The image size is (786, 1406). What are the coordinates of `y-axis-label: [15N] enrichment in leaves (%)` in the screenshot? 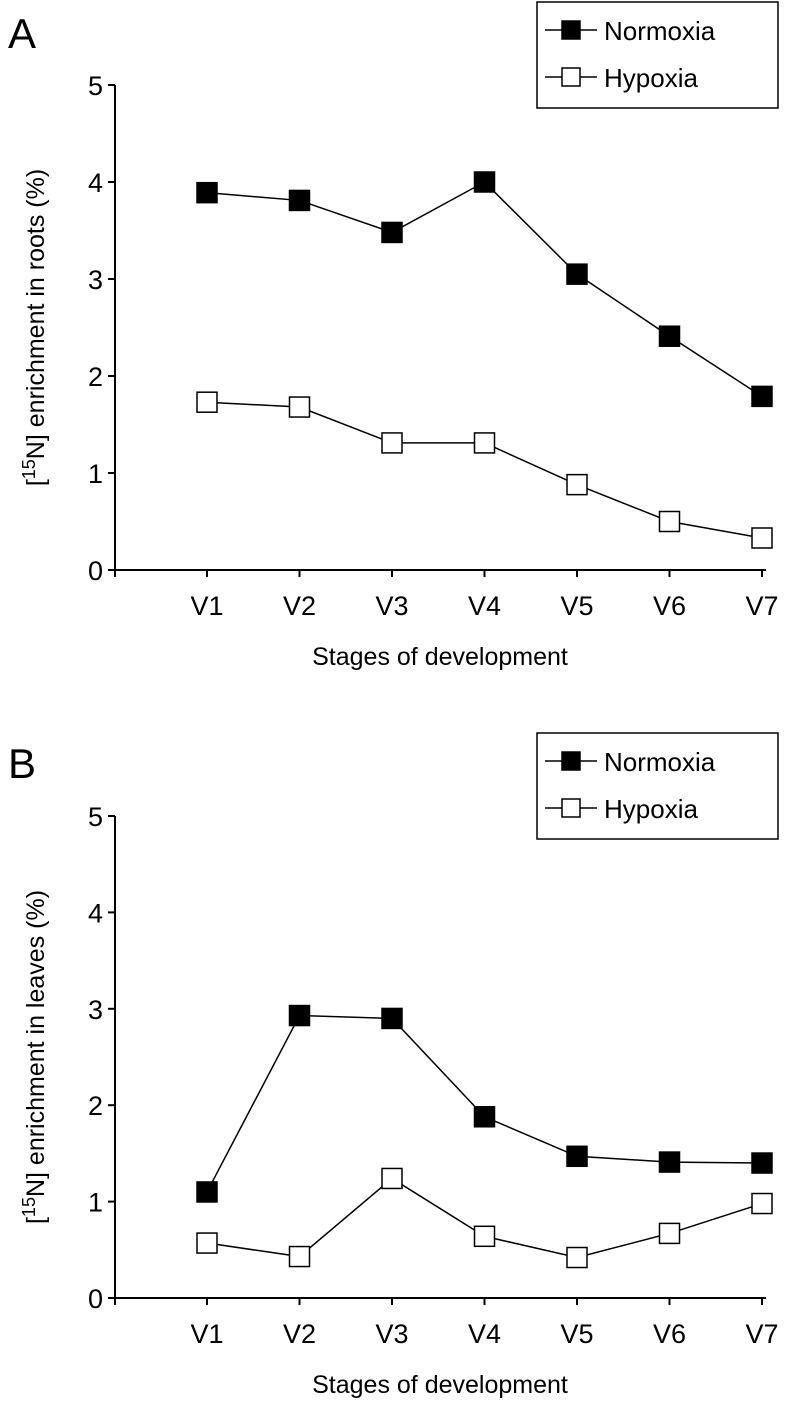 It's located at (34, 1057).